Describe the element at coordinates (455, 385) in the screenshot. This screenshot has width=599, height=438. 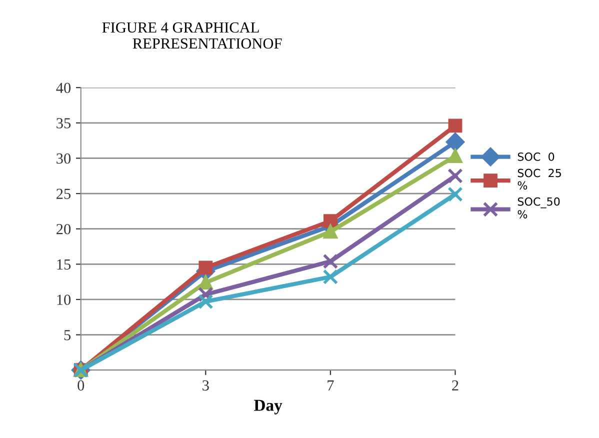
I see `x-tick-label: 2` at that location.